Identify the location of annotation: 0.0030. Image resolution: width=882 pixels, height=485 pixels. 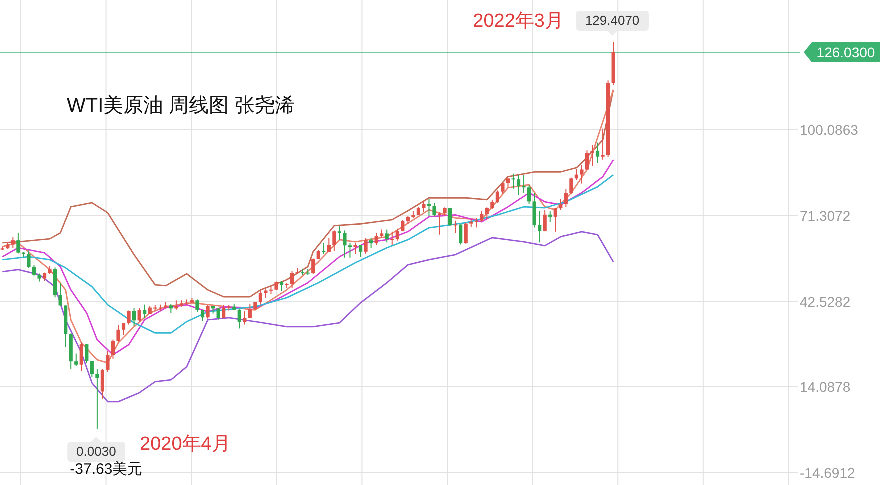
(96, 451).